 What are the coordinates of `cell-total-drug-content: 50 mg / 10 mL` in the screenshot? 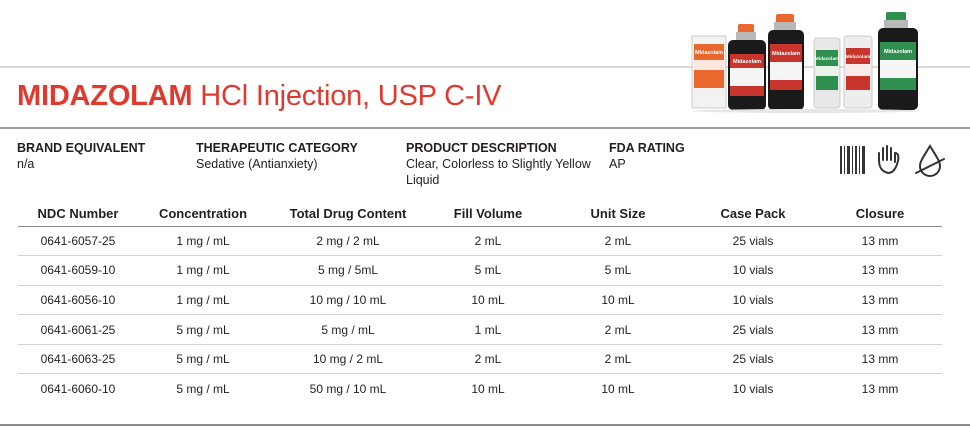 It's located at (348, 389).